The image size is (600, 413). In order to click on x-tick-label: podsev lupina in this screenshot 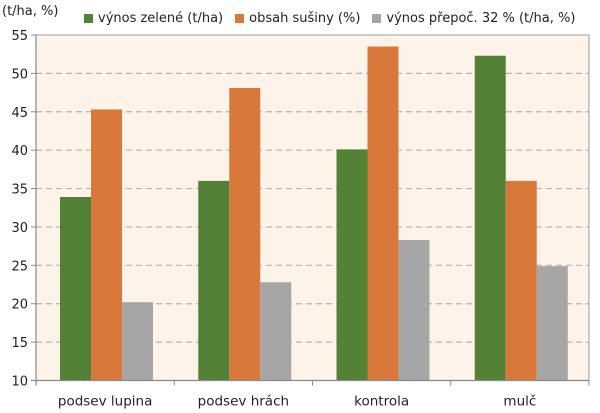, I will do `click(105, 402)`.